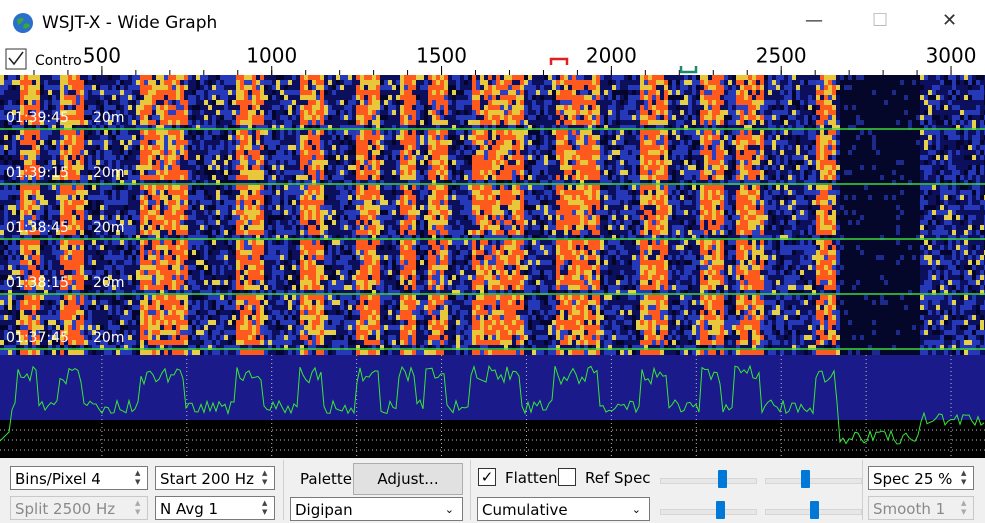  Describe the element at coordinates (950, 20) in the screenshot. I see `close-button: ✕` at that location.